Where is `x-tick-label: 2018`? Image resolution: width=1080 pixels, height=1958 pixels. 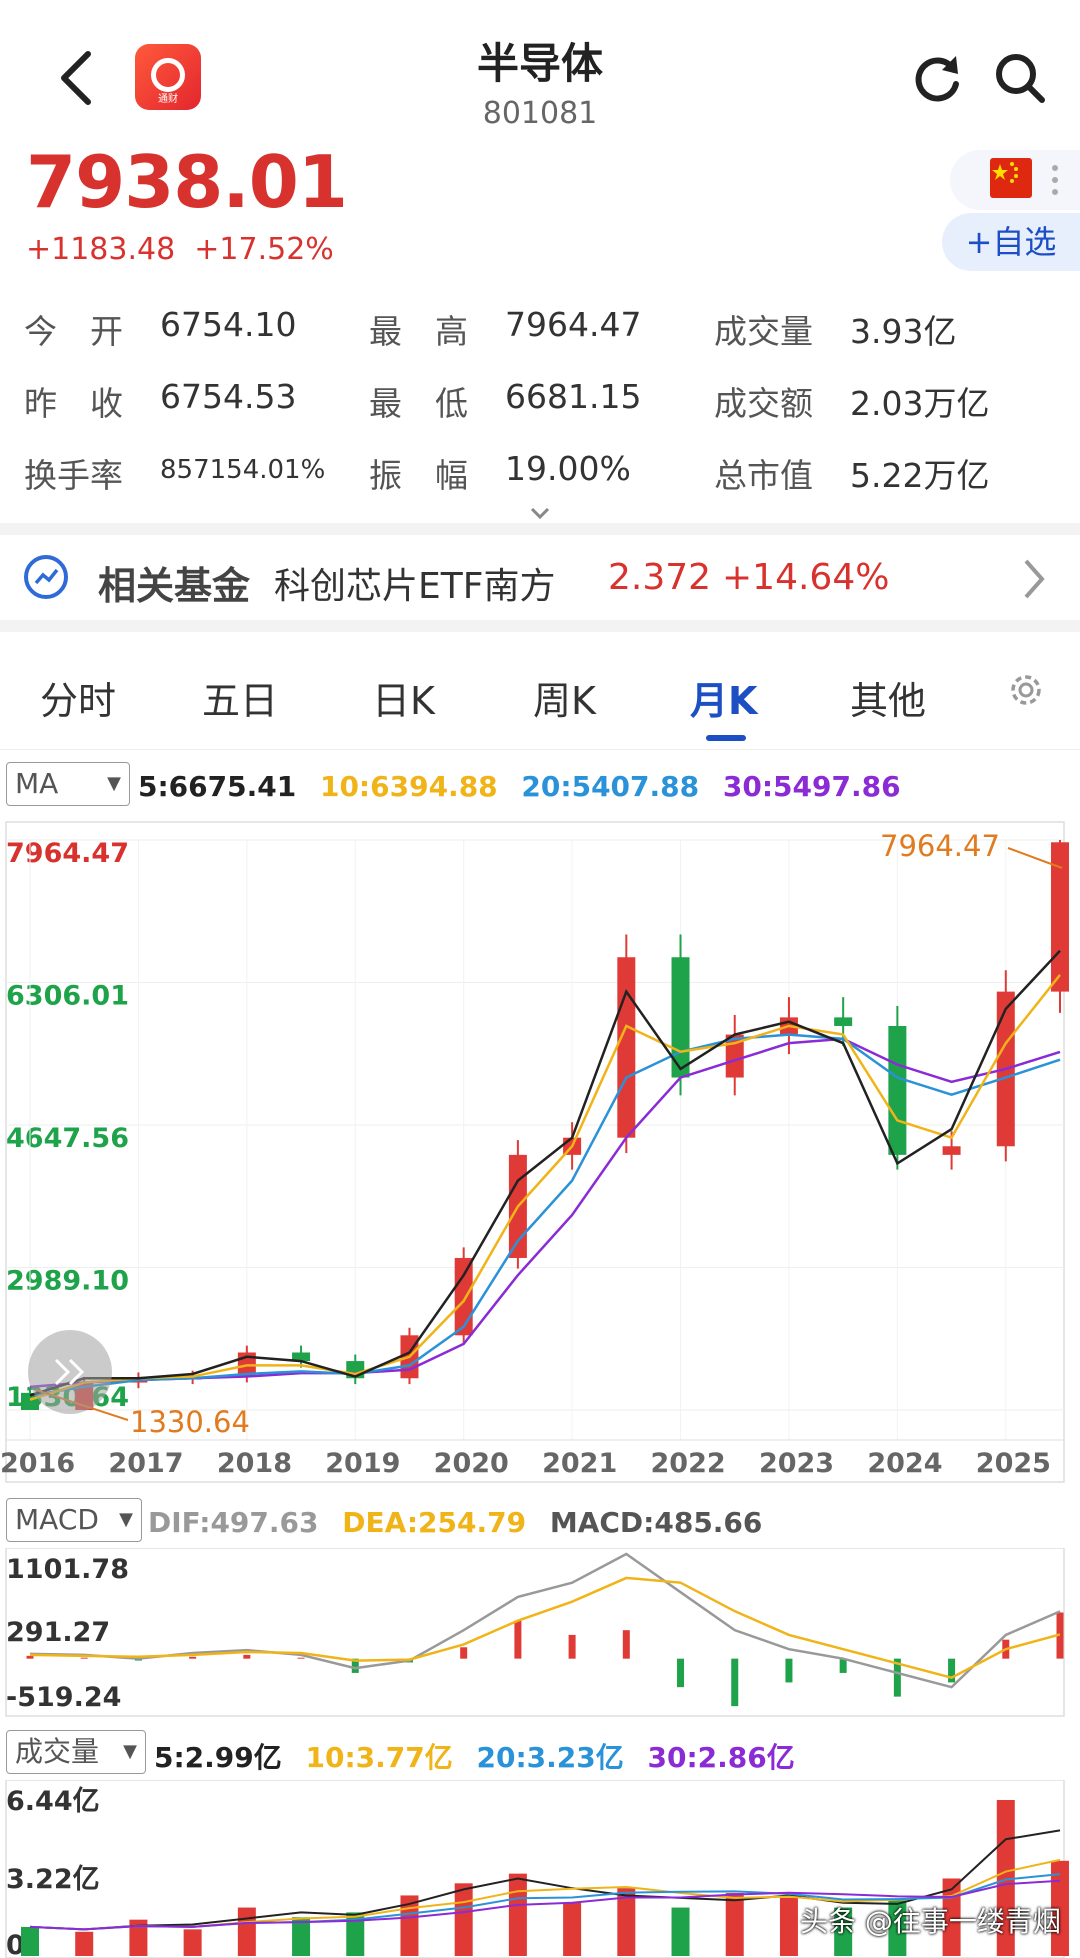 x-tick-label: 2018 is located at coordinates (254, 1463).